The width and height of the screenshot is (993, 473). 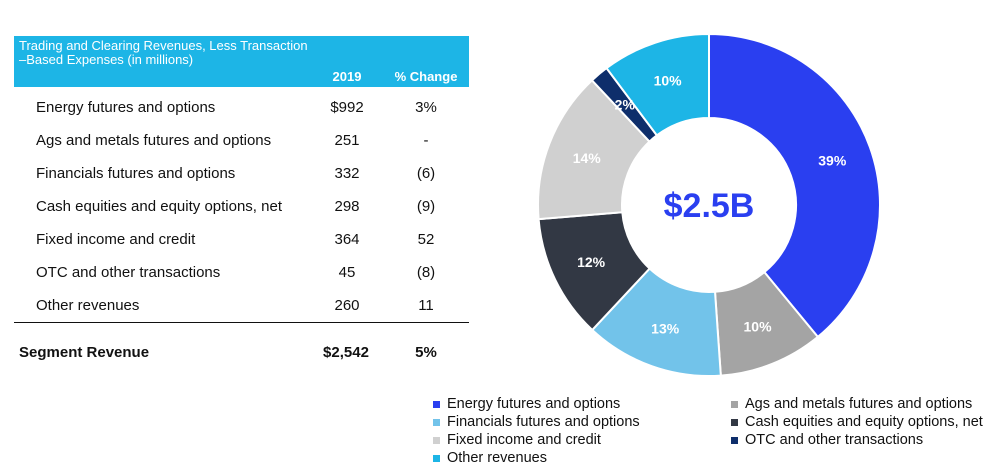 What do you see at coordinates (587, 158) in the screenshot?
I see `slice-label: 14%` at bounding box center [587, 158].